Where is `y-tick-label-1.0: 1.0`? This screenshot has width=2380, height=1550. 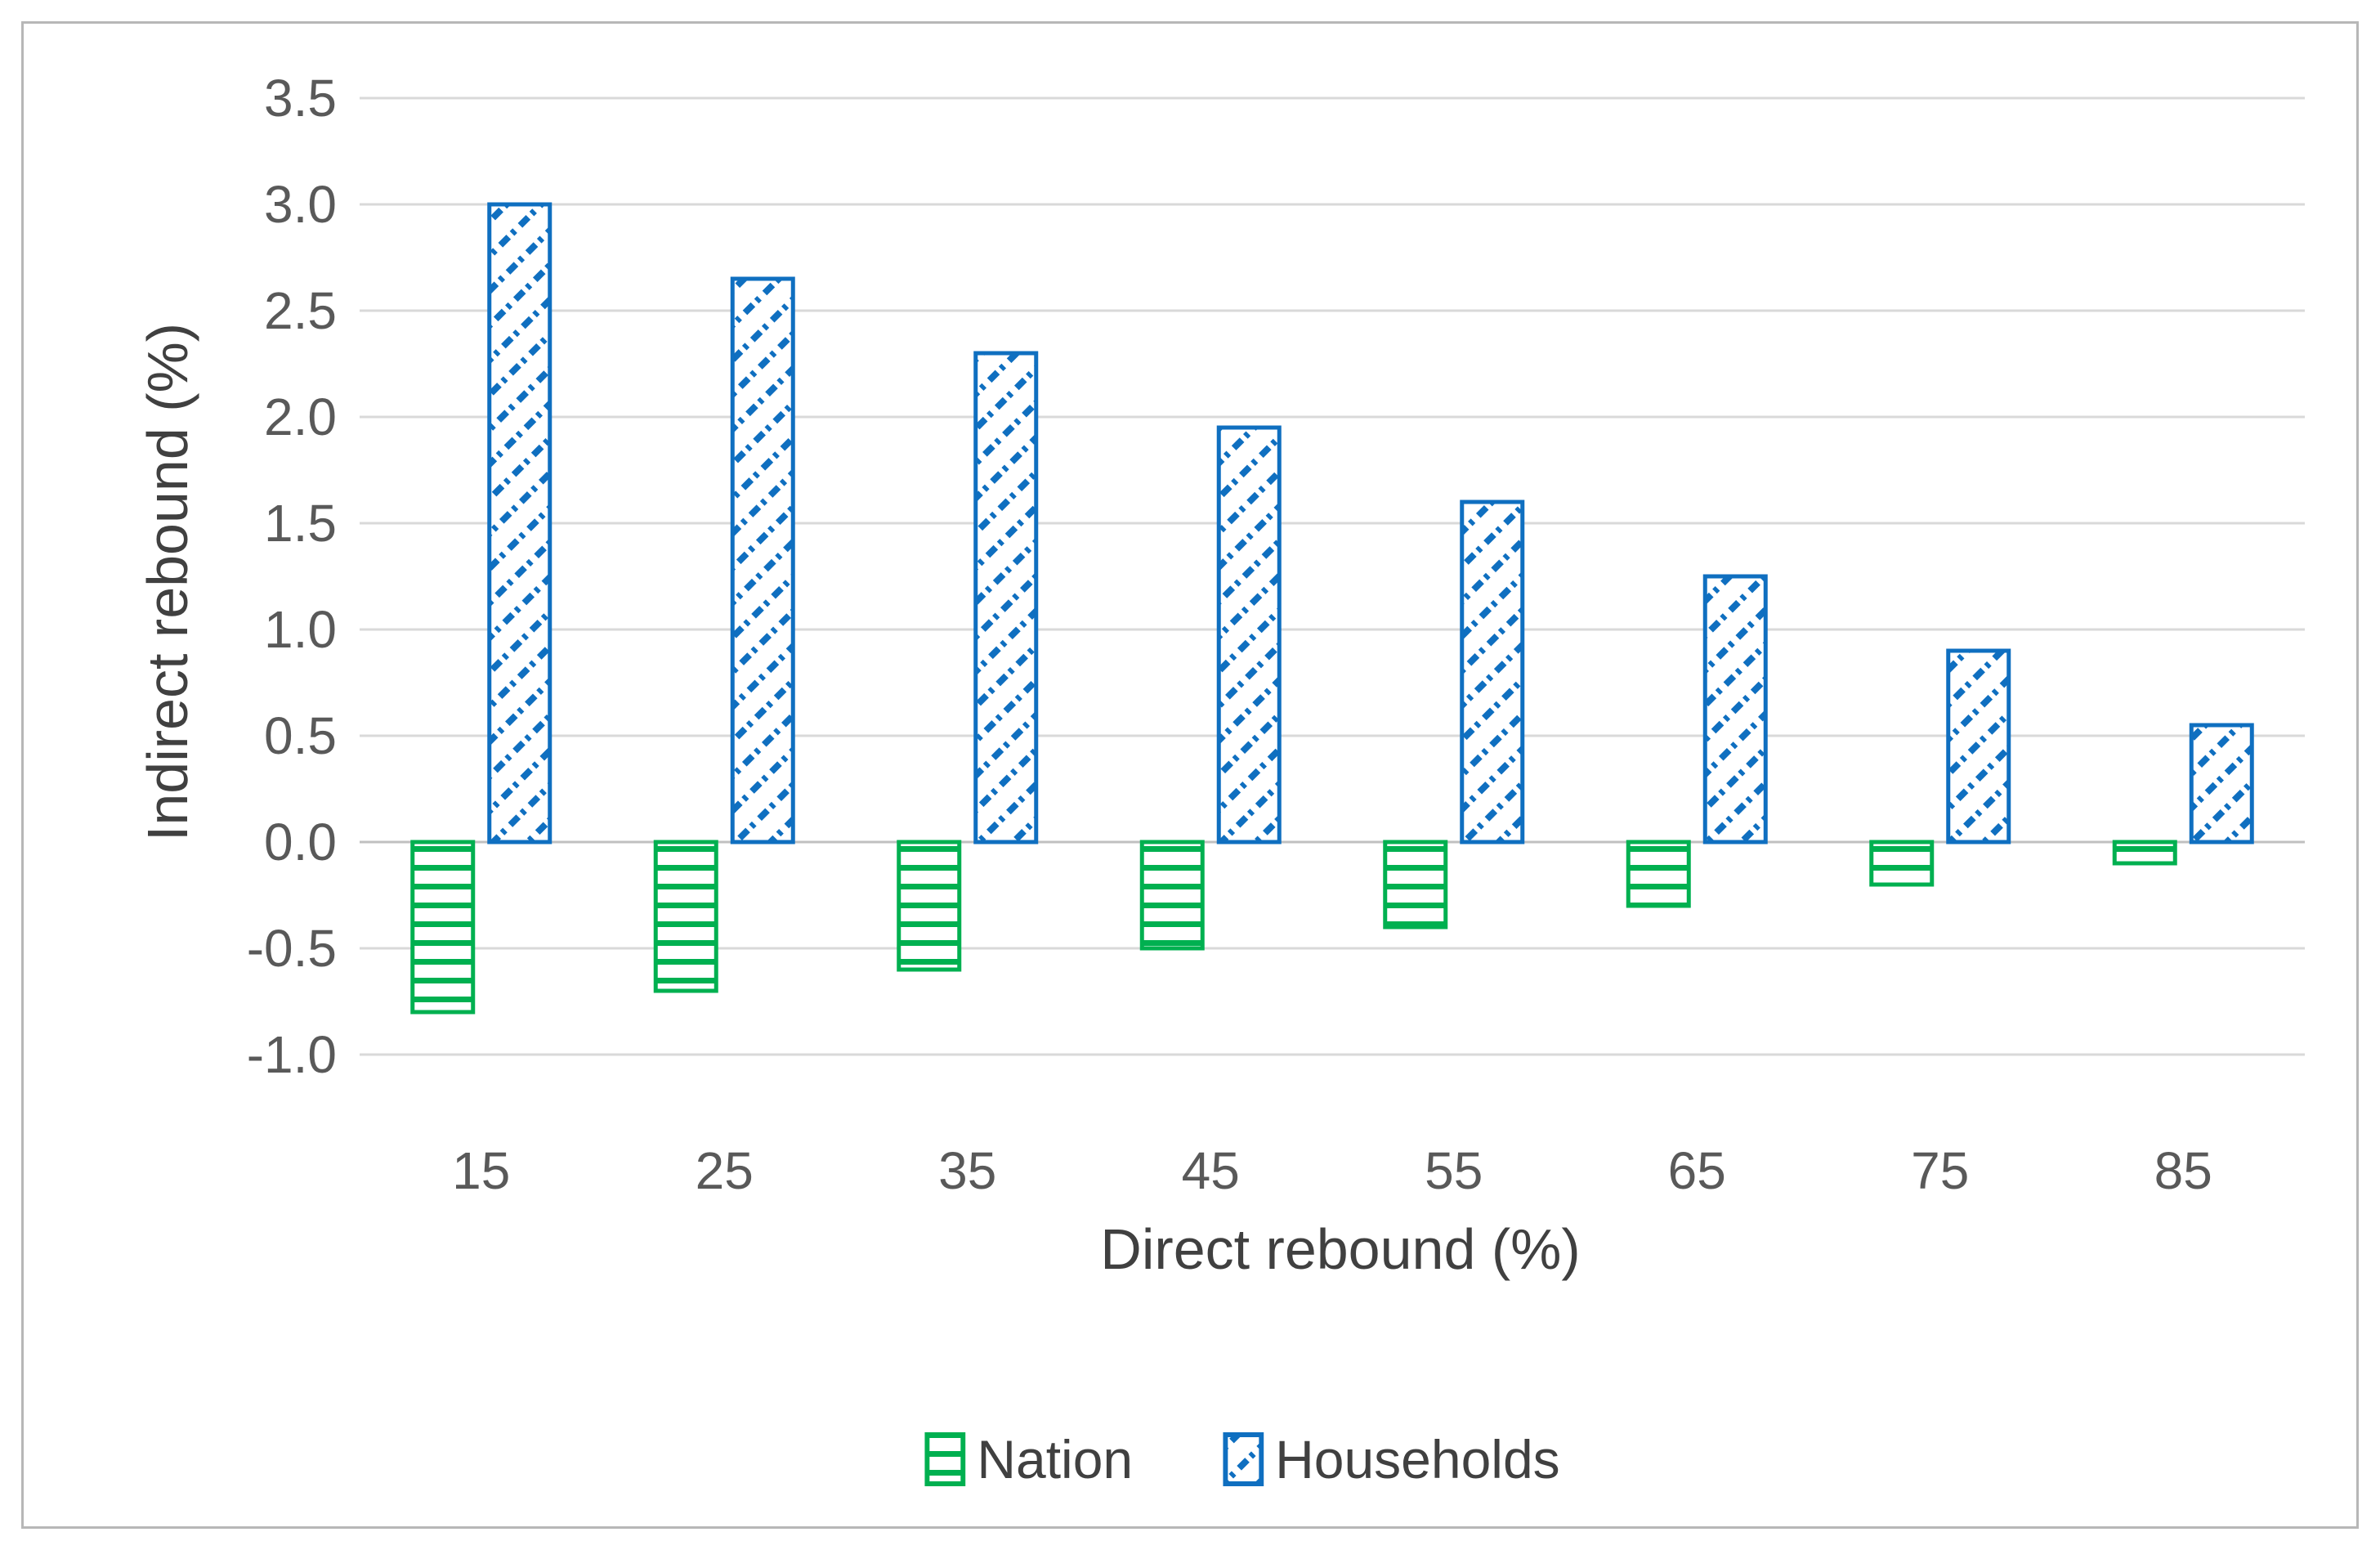
y-tick-label-1.0: 1.0 is located at coordinates (300, 629).